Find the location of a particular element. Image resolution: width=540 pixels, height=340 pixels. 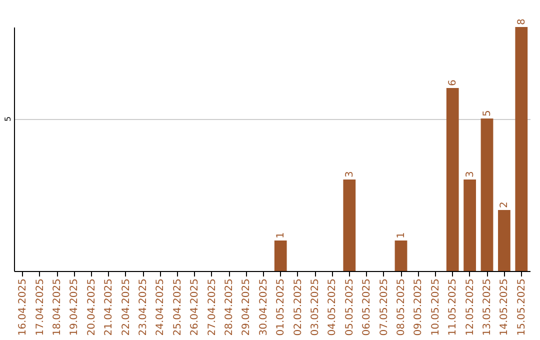

x-tick-label: 12.05.2025 is located at coordinates (470, 307).